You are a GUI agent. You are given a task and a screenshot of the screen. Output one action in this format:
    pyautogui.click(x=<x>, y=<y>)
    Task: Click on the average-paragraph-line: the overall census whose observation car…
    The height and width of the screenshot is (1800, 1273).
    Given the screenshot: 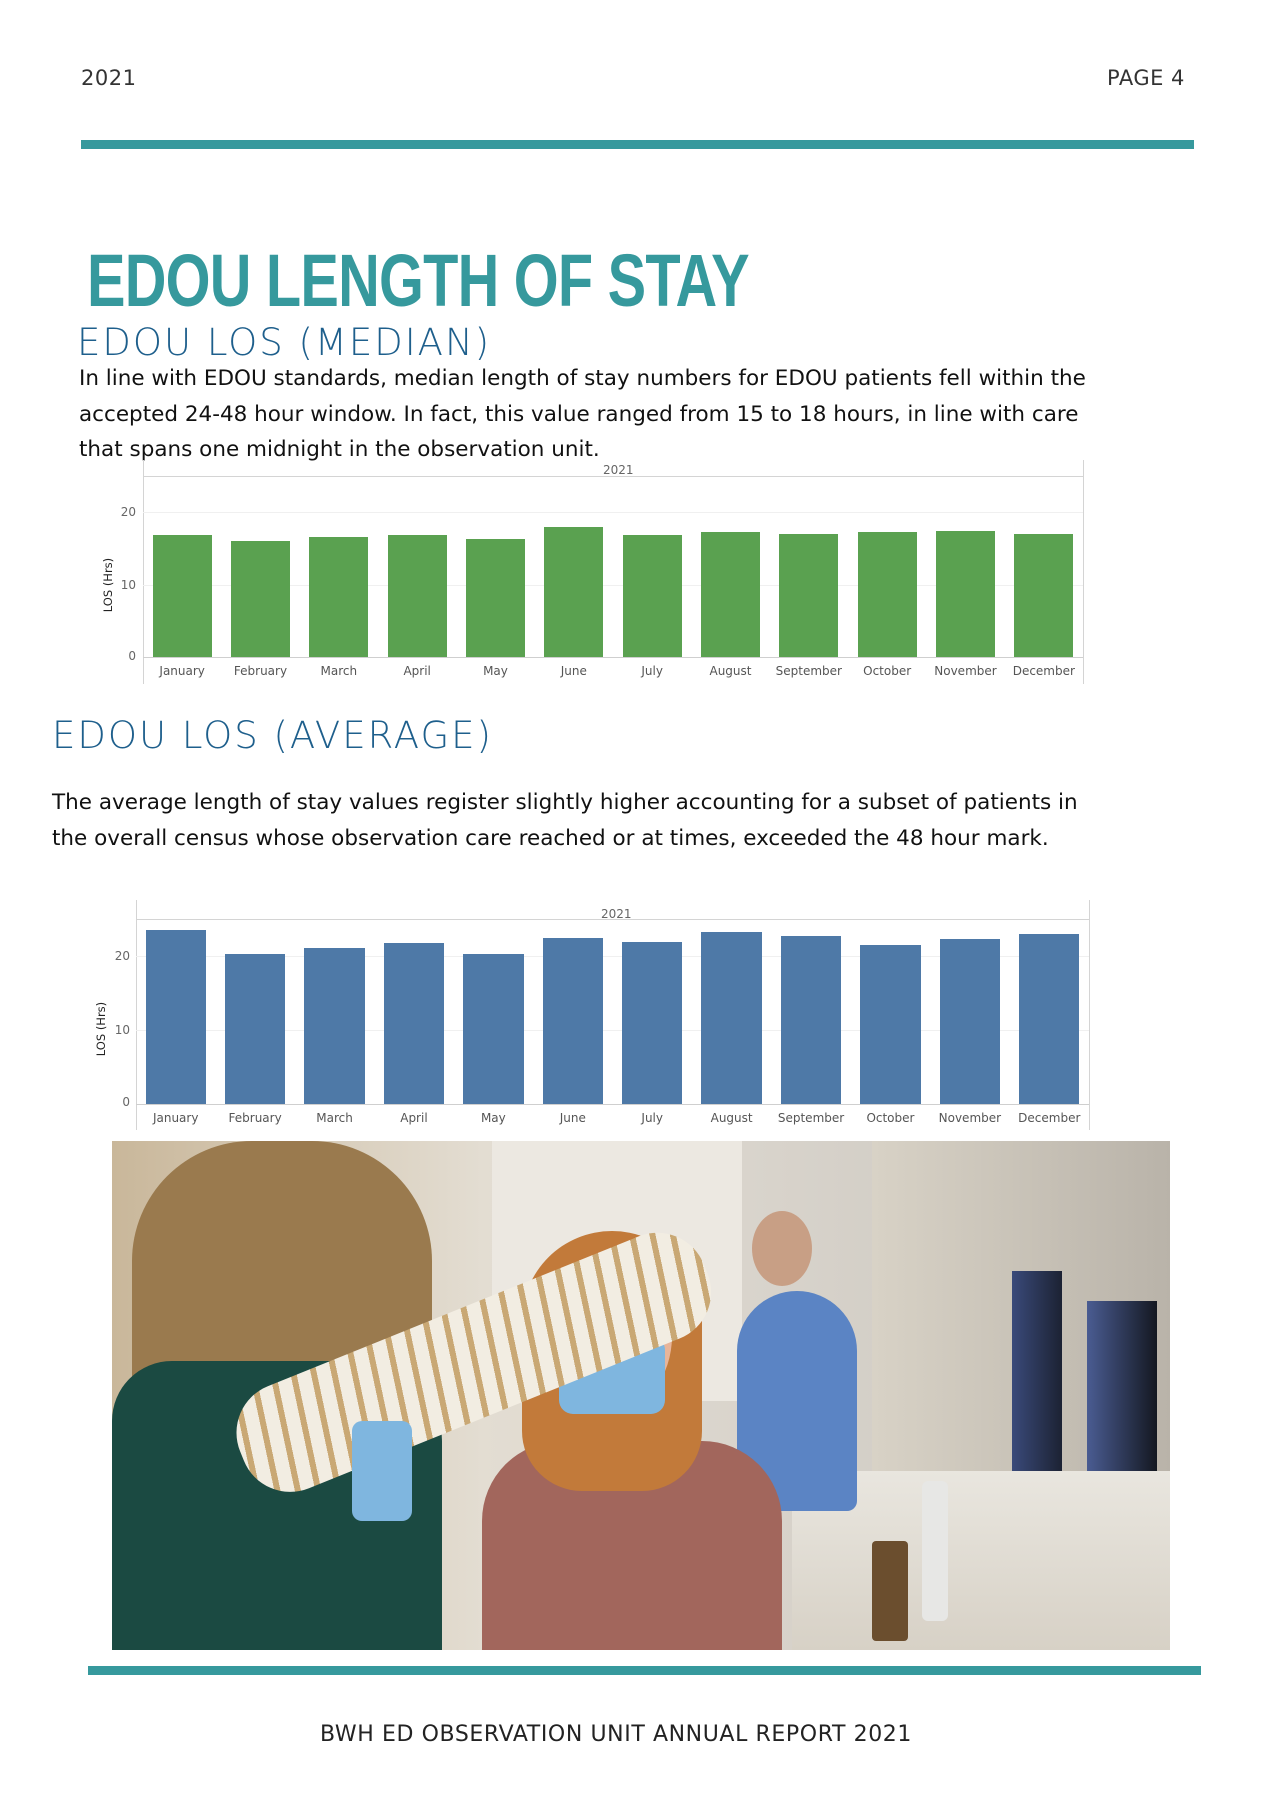 What is the action you would take?
    pyautogui.click(x=550, y=838)
    